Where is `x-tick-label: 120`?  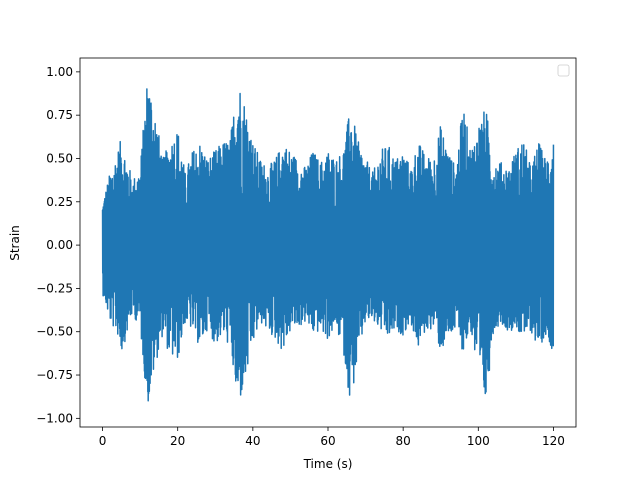 x-tick-label: 120 is located at coordinates (553, 441).